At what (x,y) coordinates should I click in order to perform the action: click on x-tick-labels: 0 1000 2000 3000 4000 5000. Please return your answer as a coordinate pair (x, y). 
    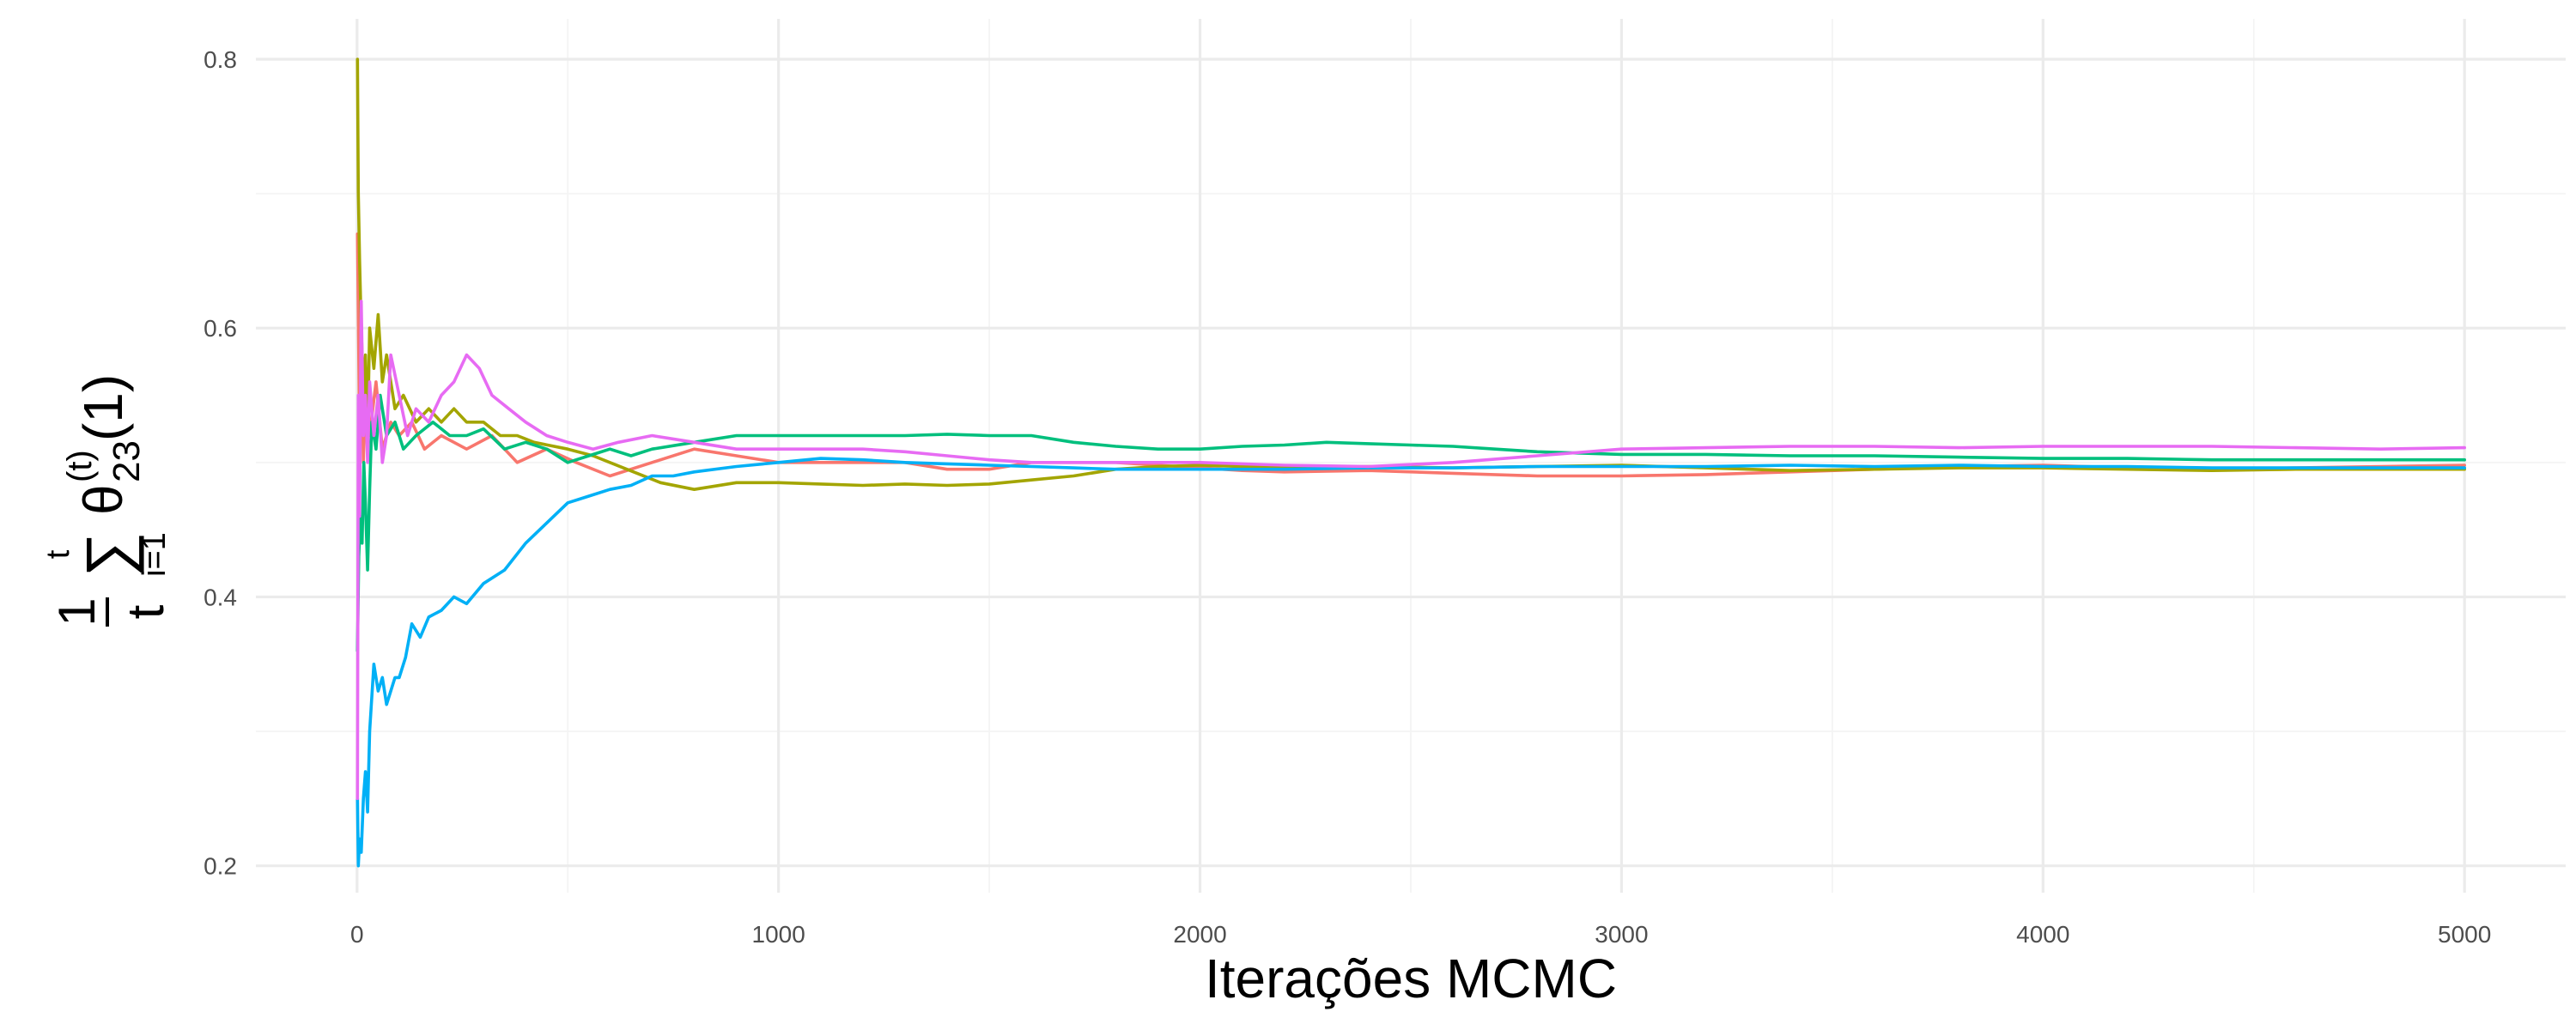
    Looking at the image, I should click on (1420, 934).